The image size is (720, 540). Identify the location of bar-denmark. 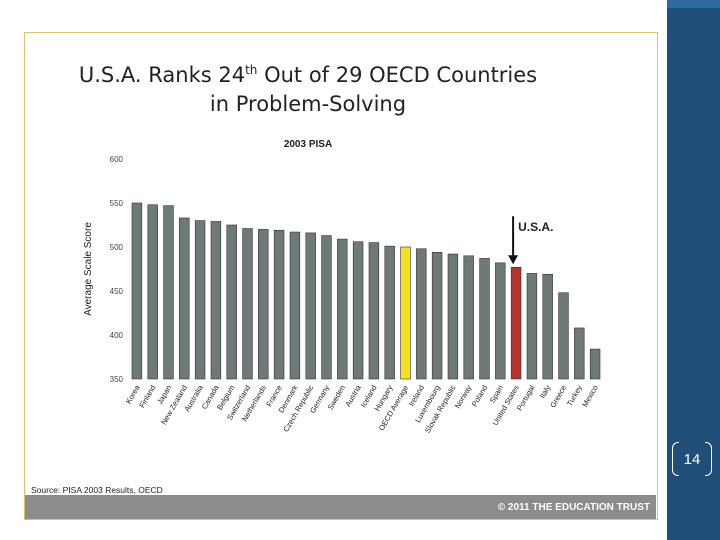
(295, 305).